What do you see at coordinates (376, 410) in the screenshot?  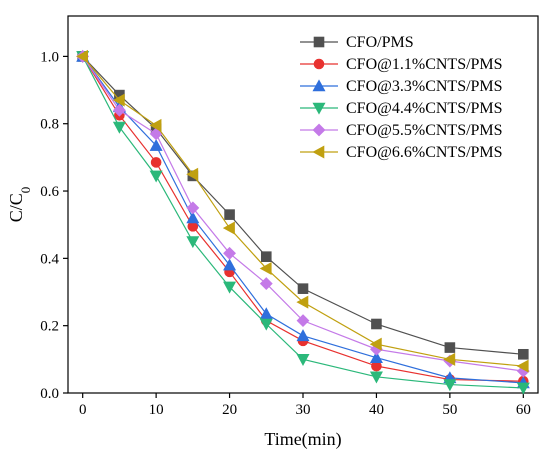 I see `x-tick-label: 40` at bounding box center [376, 410].